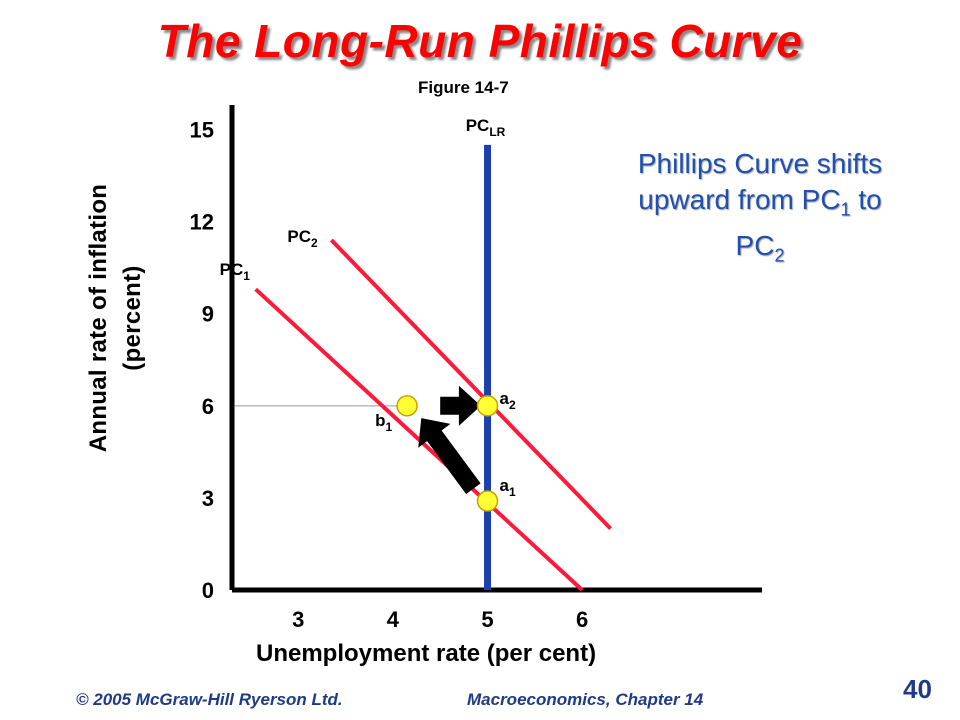  Describe the element at coordinates (208, 406) in the screenshot. I see `y-tick-6: 6` at that location.